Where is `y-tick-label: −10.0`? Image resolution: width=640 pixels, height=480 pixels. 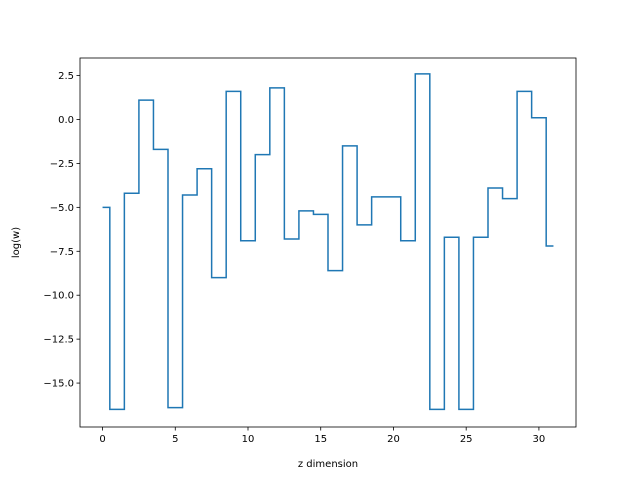
y-tick-label: −10.0 is located at coordinates (58, 296).